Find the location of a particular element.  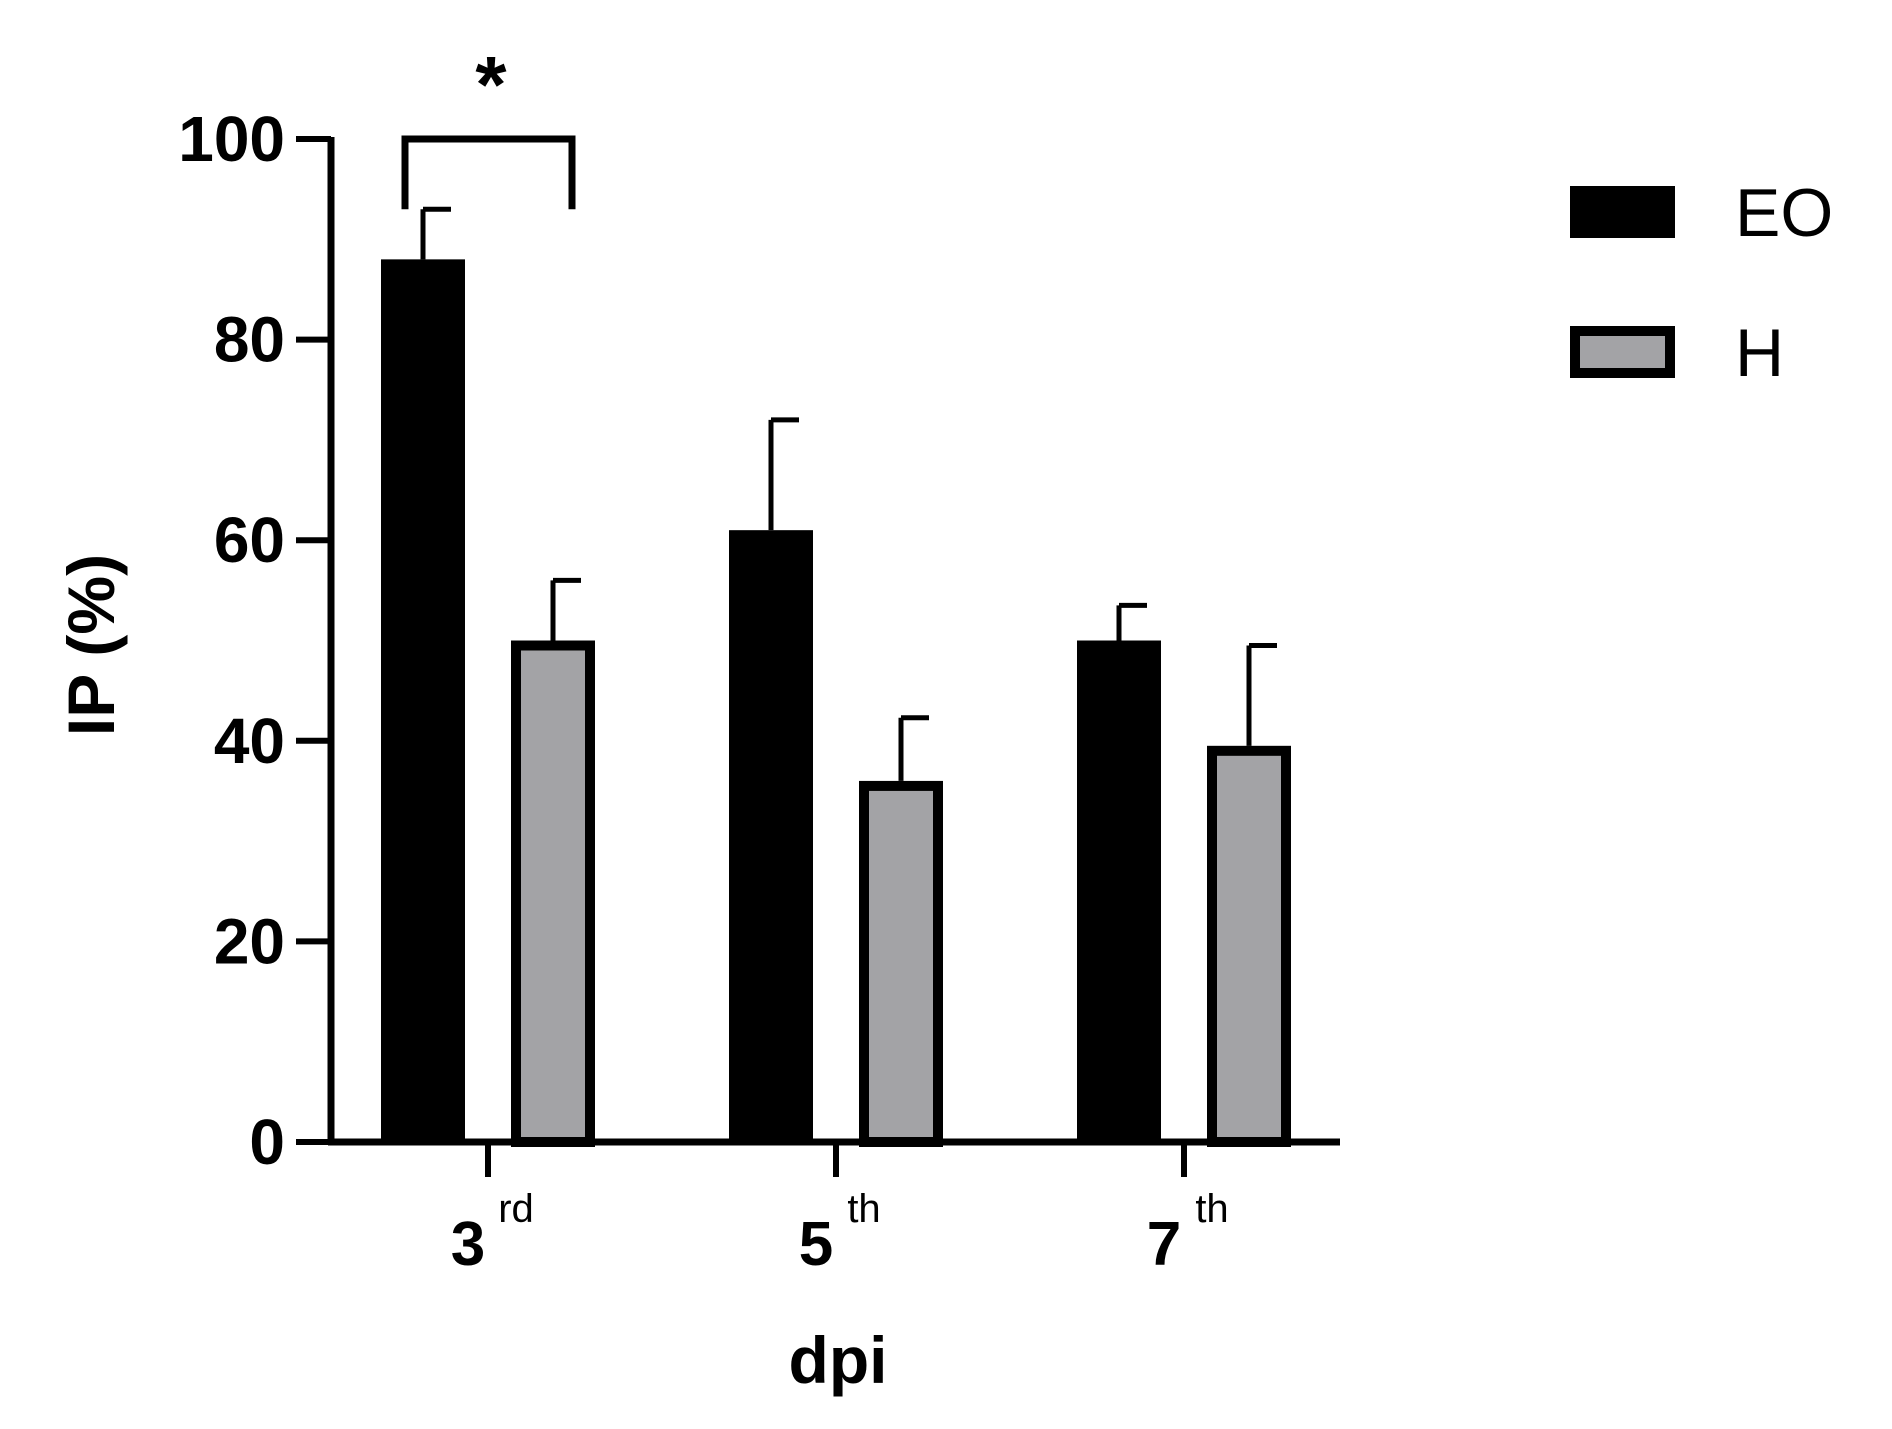

x-tick-label-1: 5 is located at coordinates (816, 1244).